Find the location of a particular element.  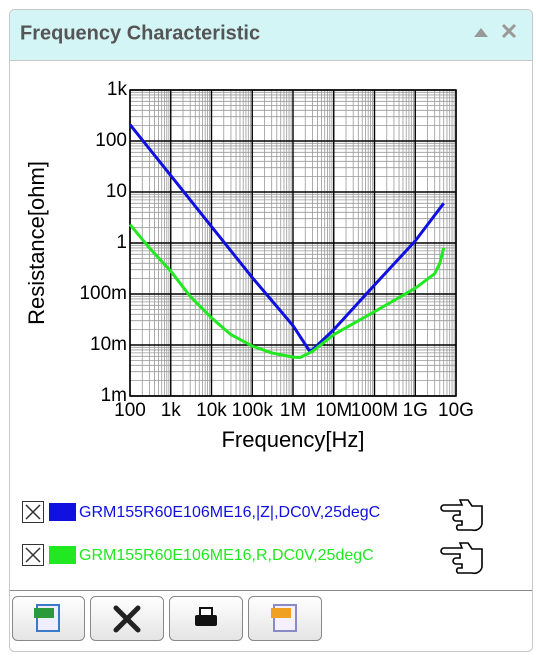

y-tick-label: 100m is located at coordinates (103, 293).